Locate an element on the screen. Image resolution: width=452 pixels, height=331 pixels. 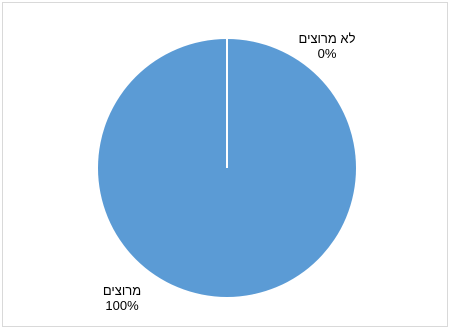
slice-label-not-satisfied: לא מרוצים is located at coordinates (327, 38).